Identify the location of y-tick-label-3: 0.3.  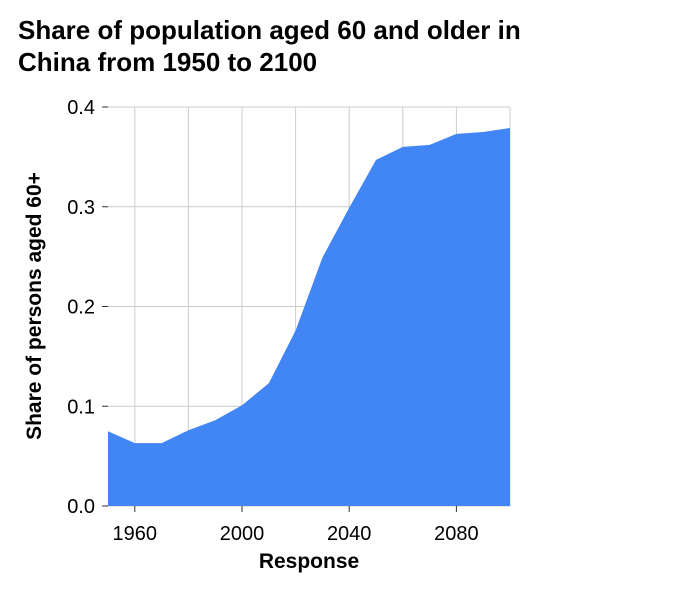
(81, 208).